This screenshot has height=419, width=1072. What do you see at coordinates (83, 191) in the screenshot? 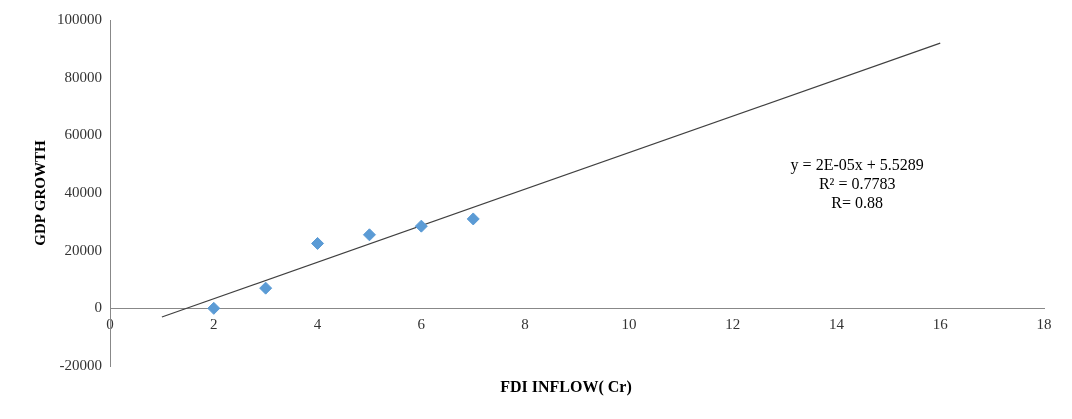
I see `y-tick-label: 40000` at bounding box center [83, 191].